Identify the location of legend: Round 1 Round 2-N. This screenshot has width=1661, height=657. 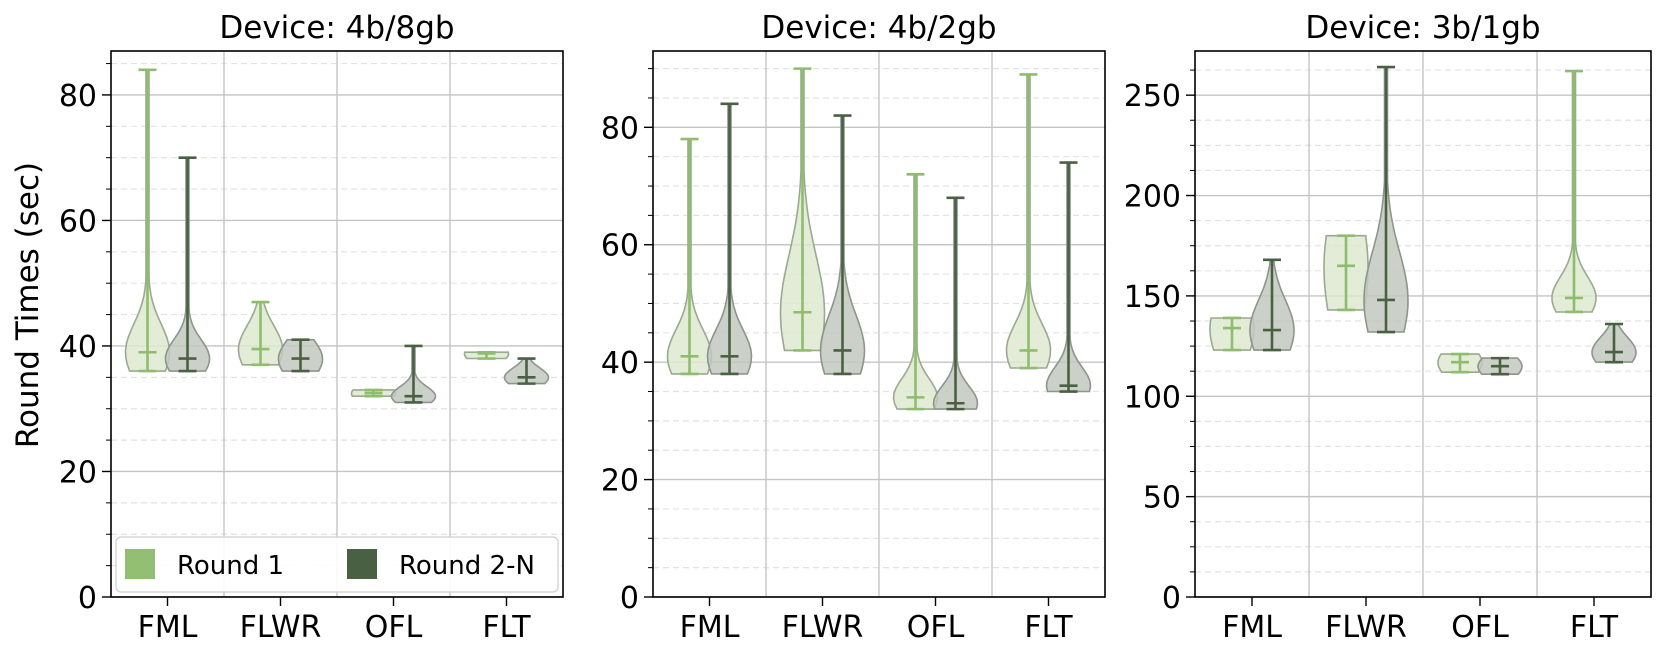
(337, 564).